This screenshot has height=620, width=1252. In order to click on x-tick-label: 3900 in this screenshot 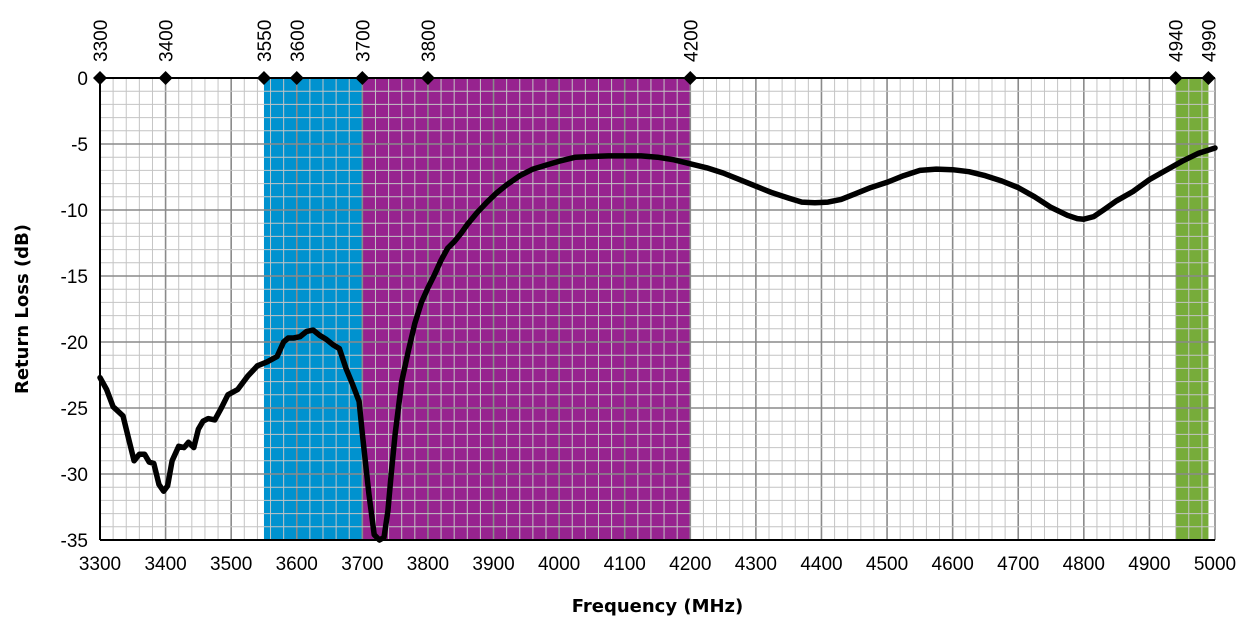, I will do `click(493, 564)`.